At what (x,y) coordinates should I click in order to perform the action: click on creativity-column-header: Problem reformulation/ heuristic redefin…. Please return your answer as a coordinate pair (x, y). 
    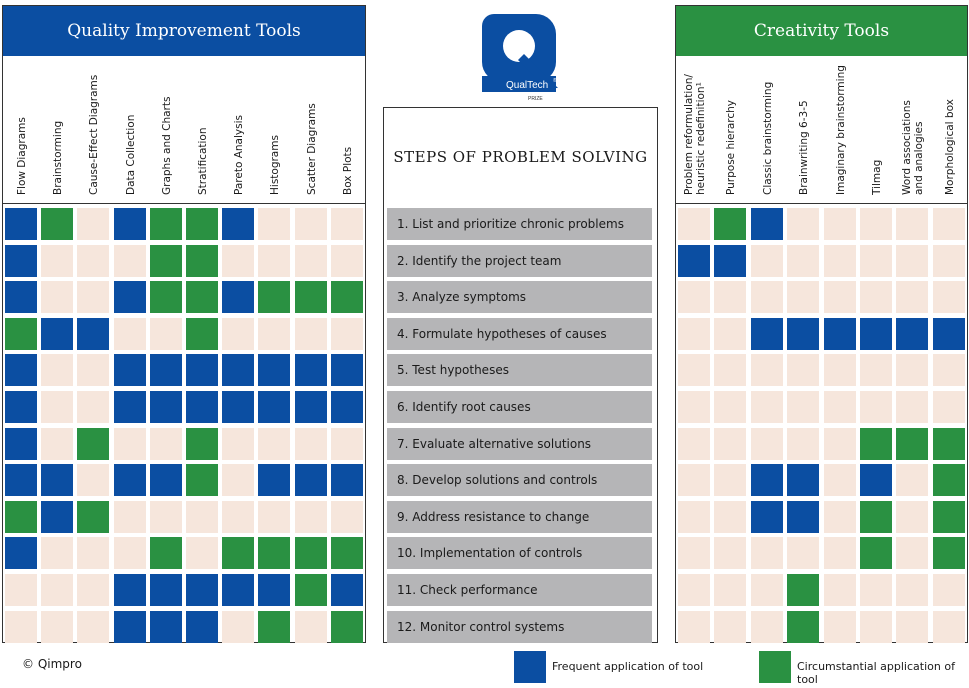
    Looking at the image, I should click on (695, 134).